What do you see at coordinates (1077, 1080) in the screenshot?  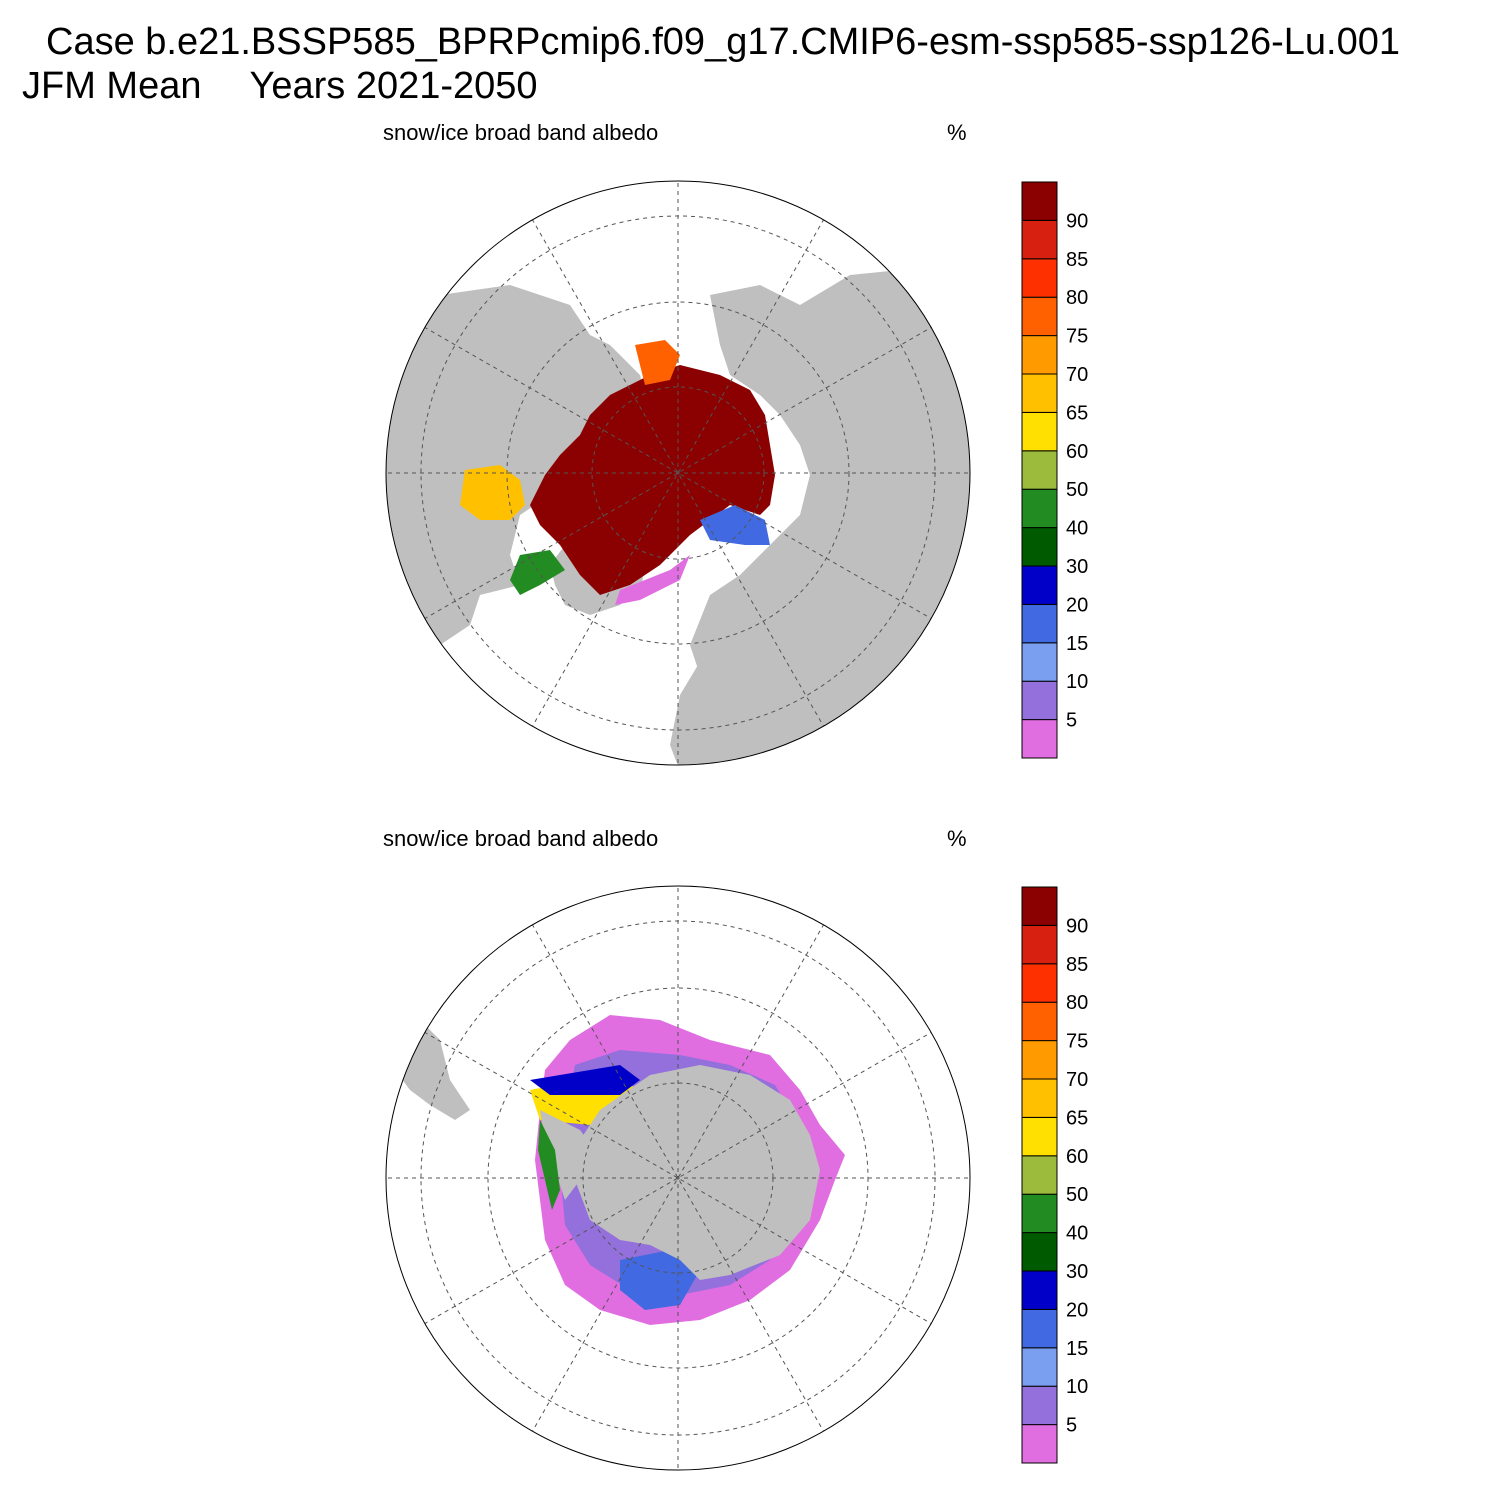 I see `colorbar-south-tick-label: 70` at bounding box center [1077, 1080].